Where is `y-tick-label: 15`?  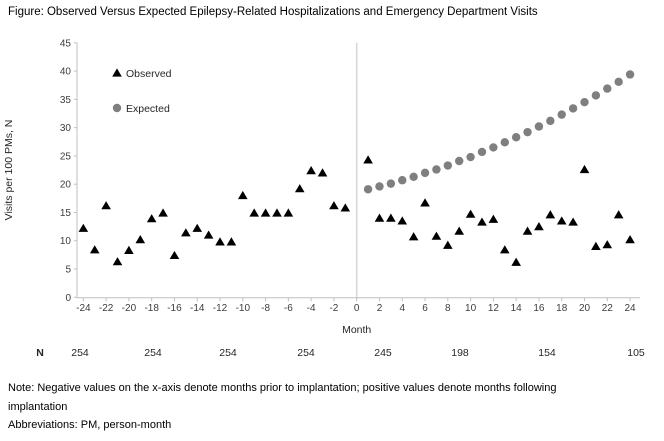 y-tick-label: 15 is located at coordinates (66, 213).